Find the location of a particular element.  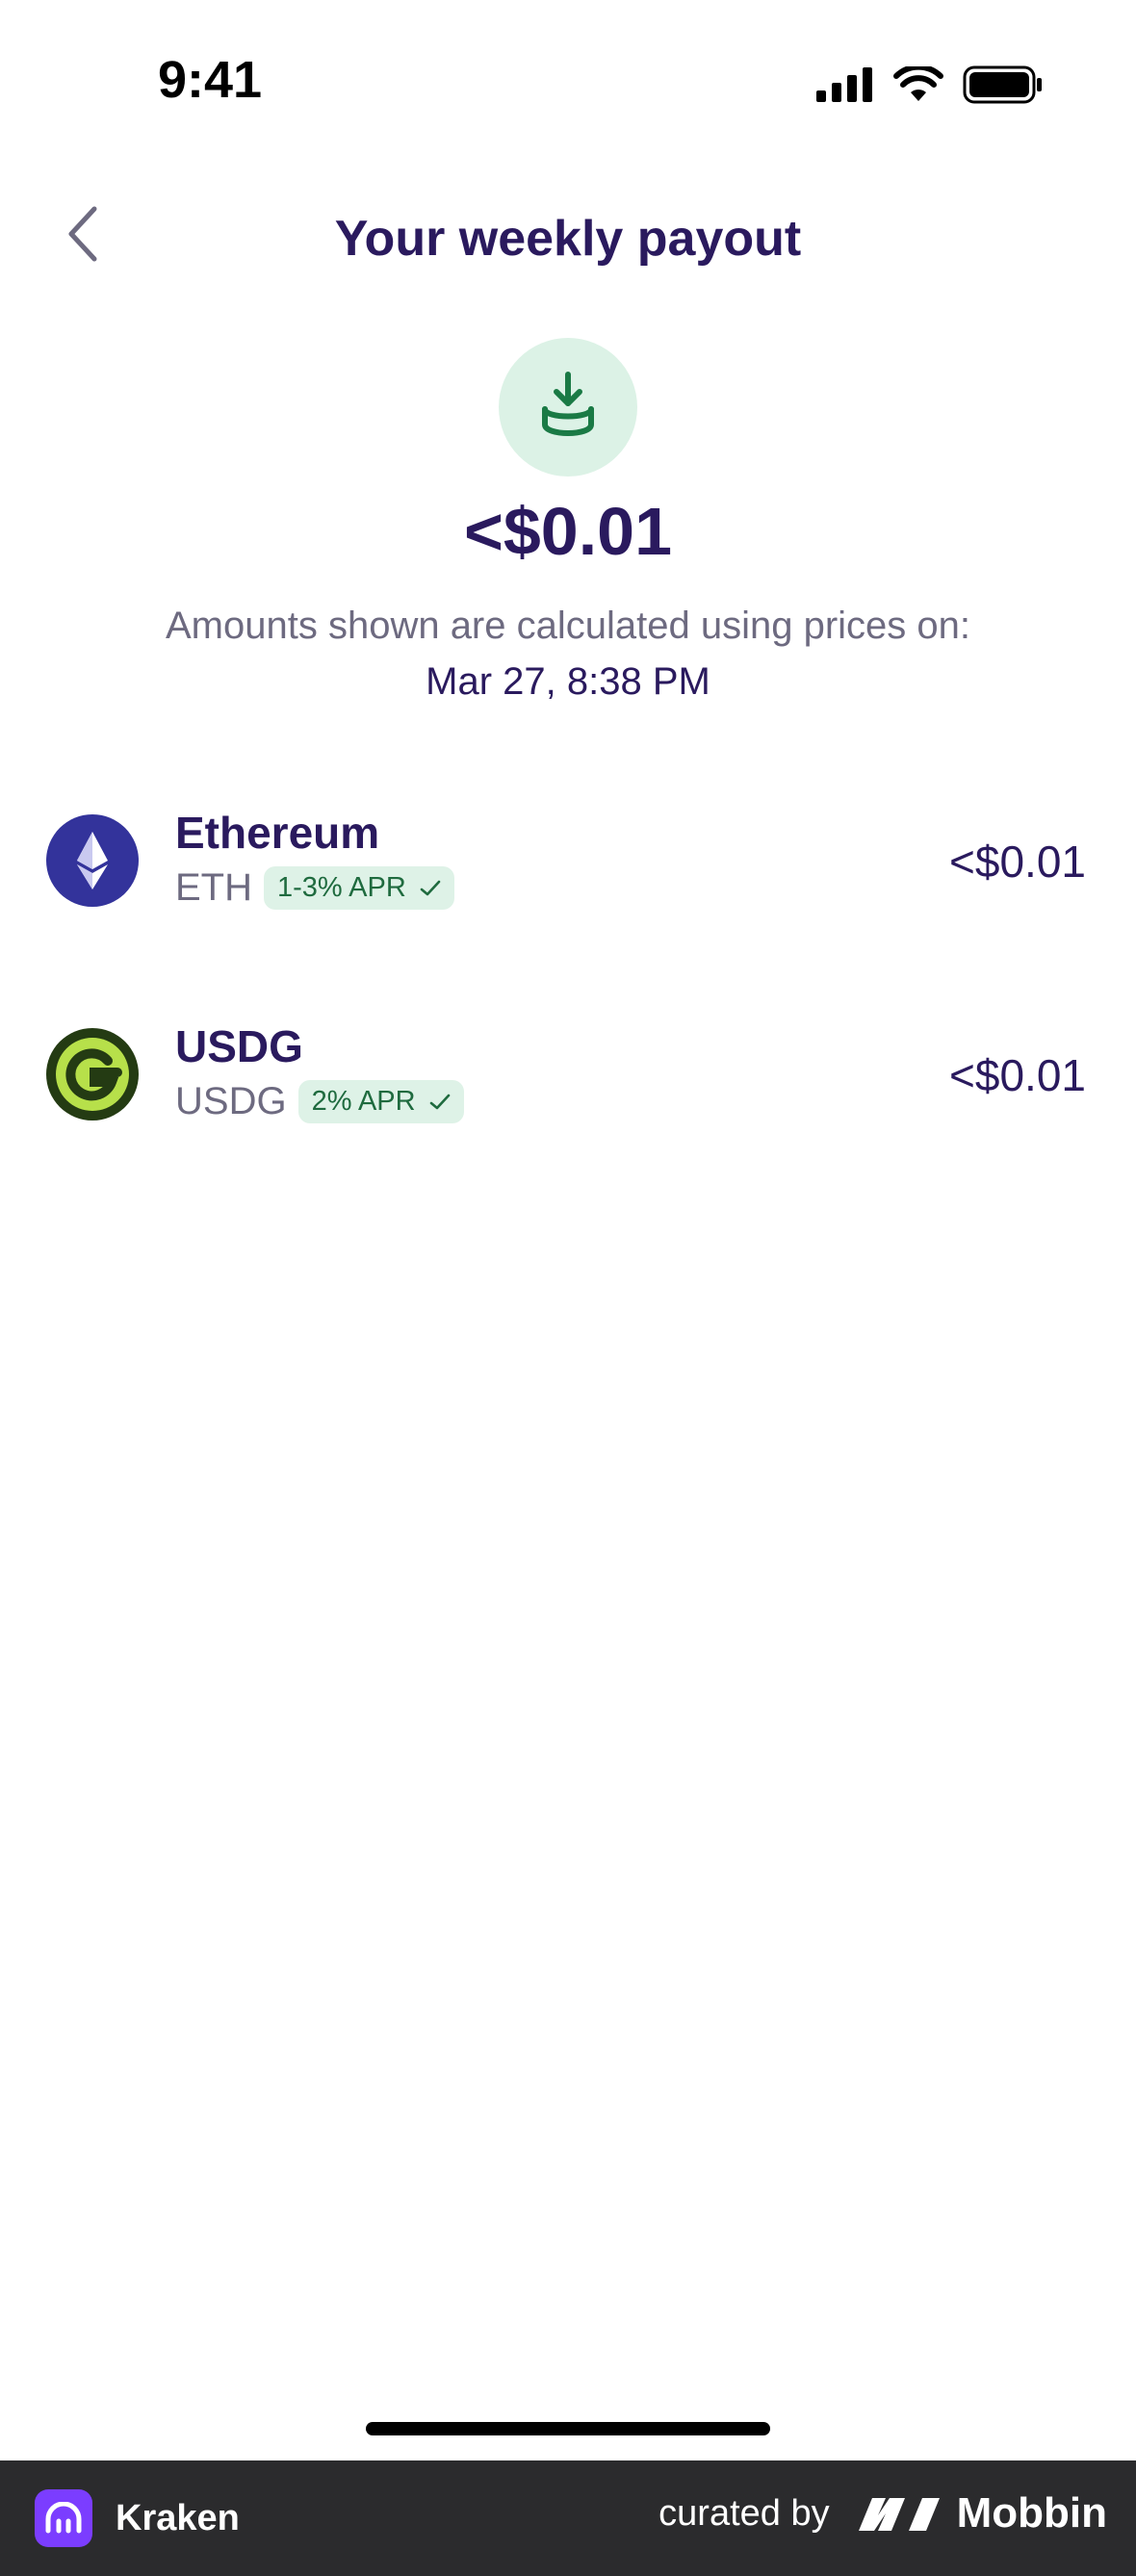

mobbin-brand: Mobbin is located at coordinates (982, 2513).